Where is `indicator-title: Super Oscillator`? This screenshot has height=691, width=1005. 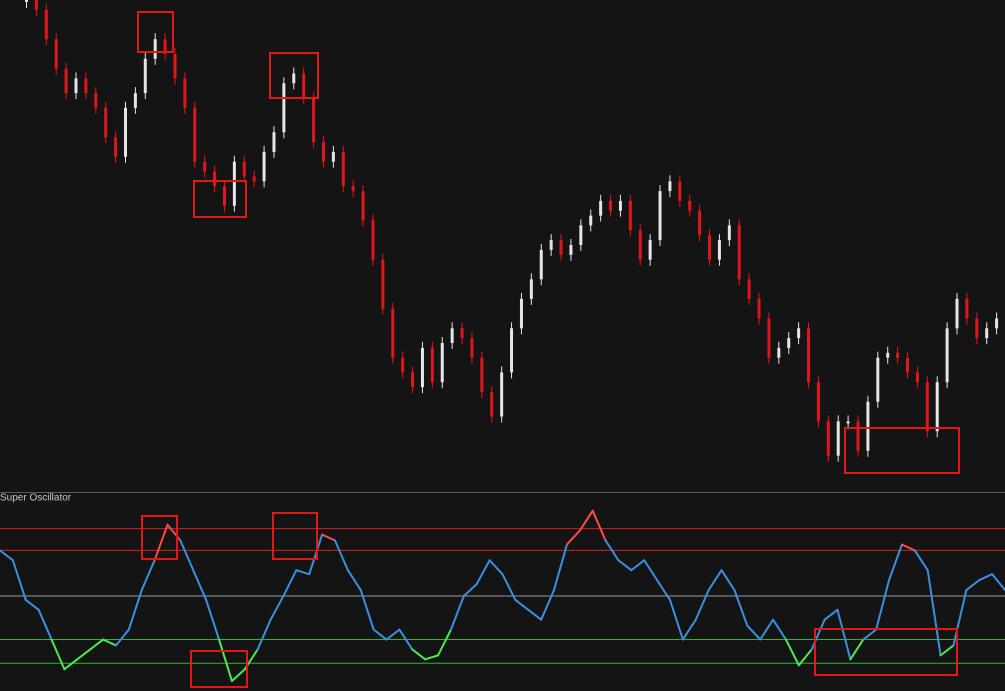
indicator-title: Super Oscillator is located at coordinates (36, 498).